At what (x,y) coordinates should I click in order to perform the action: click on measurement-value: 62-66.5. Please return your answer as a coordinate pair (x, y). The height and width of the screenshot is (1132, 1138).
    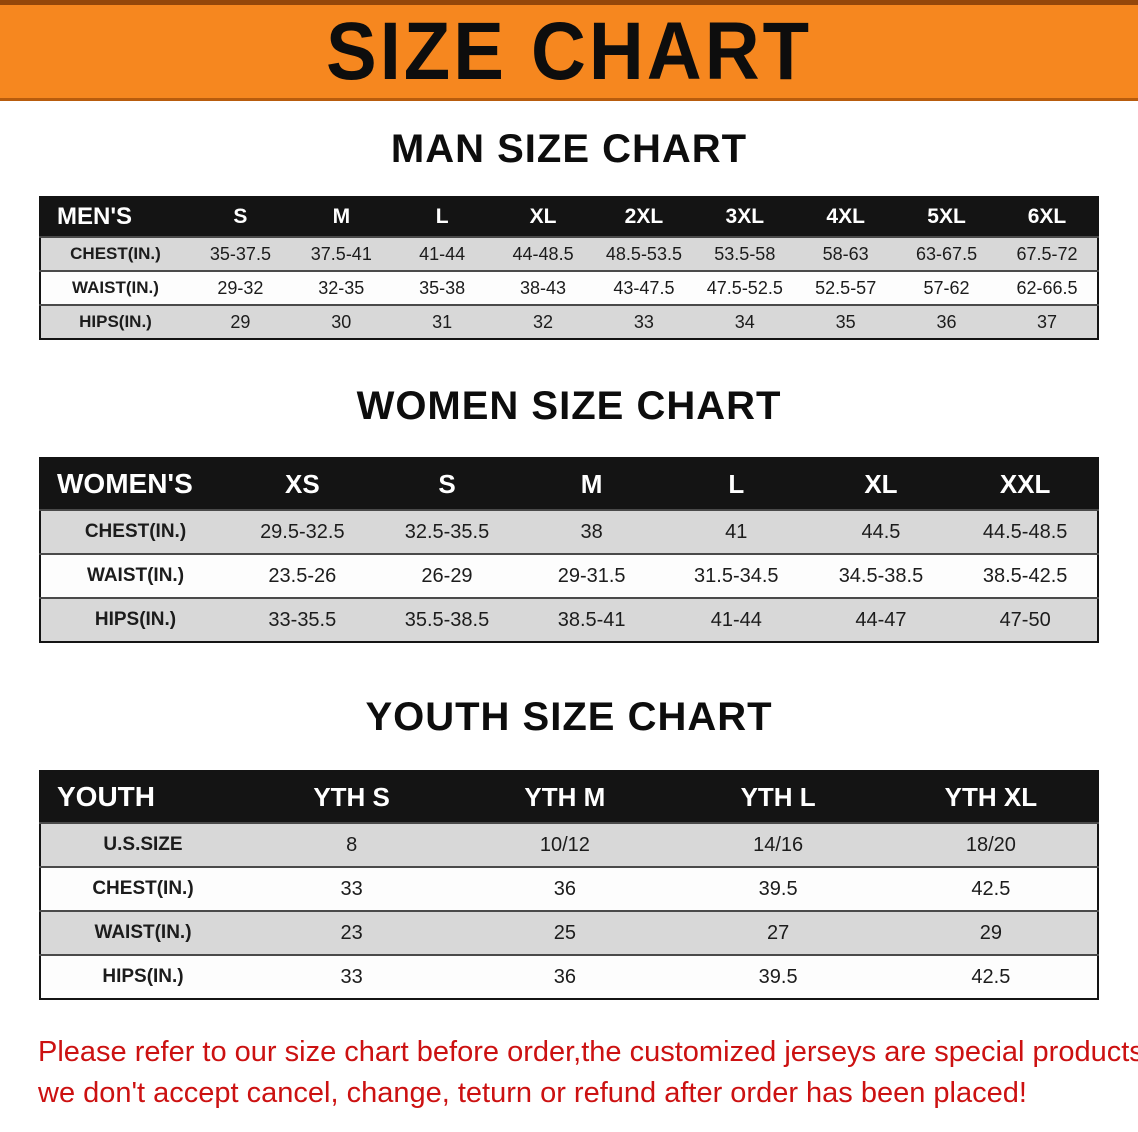
    Looking at the image, I should click on (1047, 287).